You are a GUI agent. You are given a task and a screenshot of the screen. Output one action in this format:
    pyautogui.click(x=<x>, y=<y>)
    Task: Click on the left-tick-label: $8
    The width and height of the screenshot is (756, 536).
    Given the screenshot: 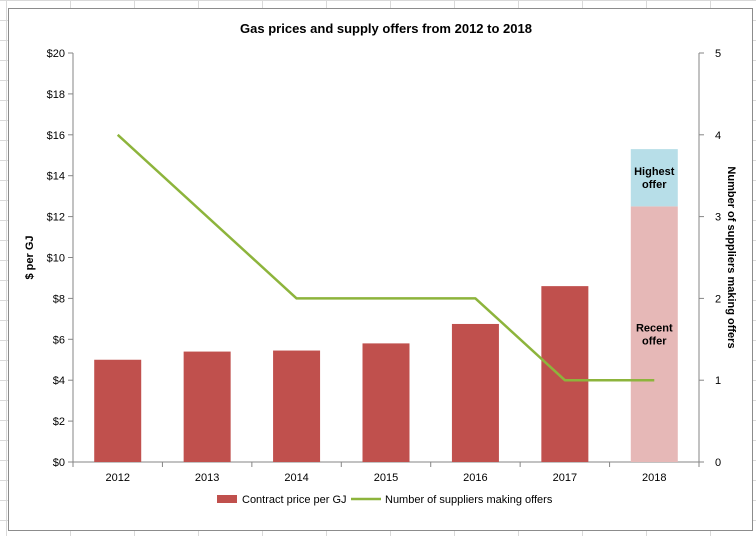 What is the action you would take?
    pyautogui.click(x=59, y=299)
    